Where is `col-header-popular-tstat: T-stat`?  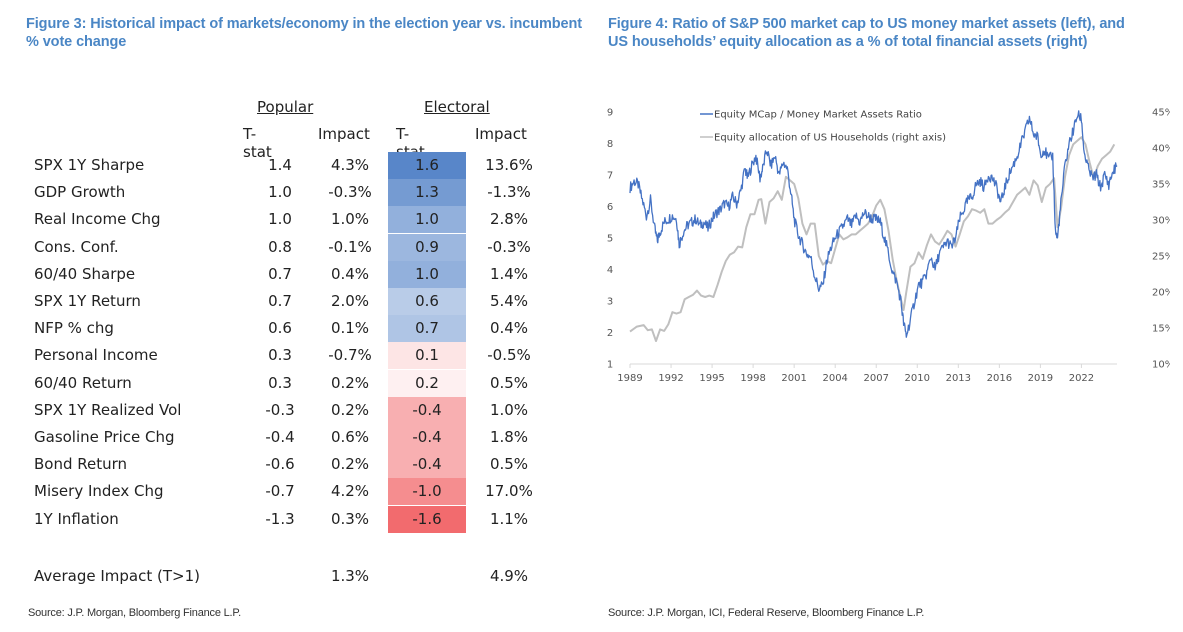 col-header-popular-tstat: T-stat is located at coordinates (257, 143).